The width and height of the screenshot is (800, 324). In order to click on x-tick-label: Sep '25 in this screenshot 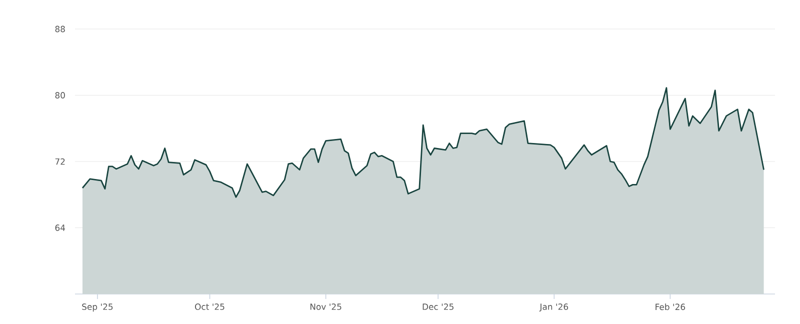, I will do `click(97, 308)`.